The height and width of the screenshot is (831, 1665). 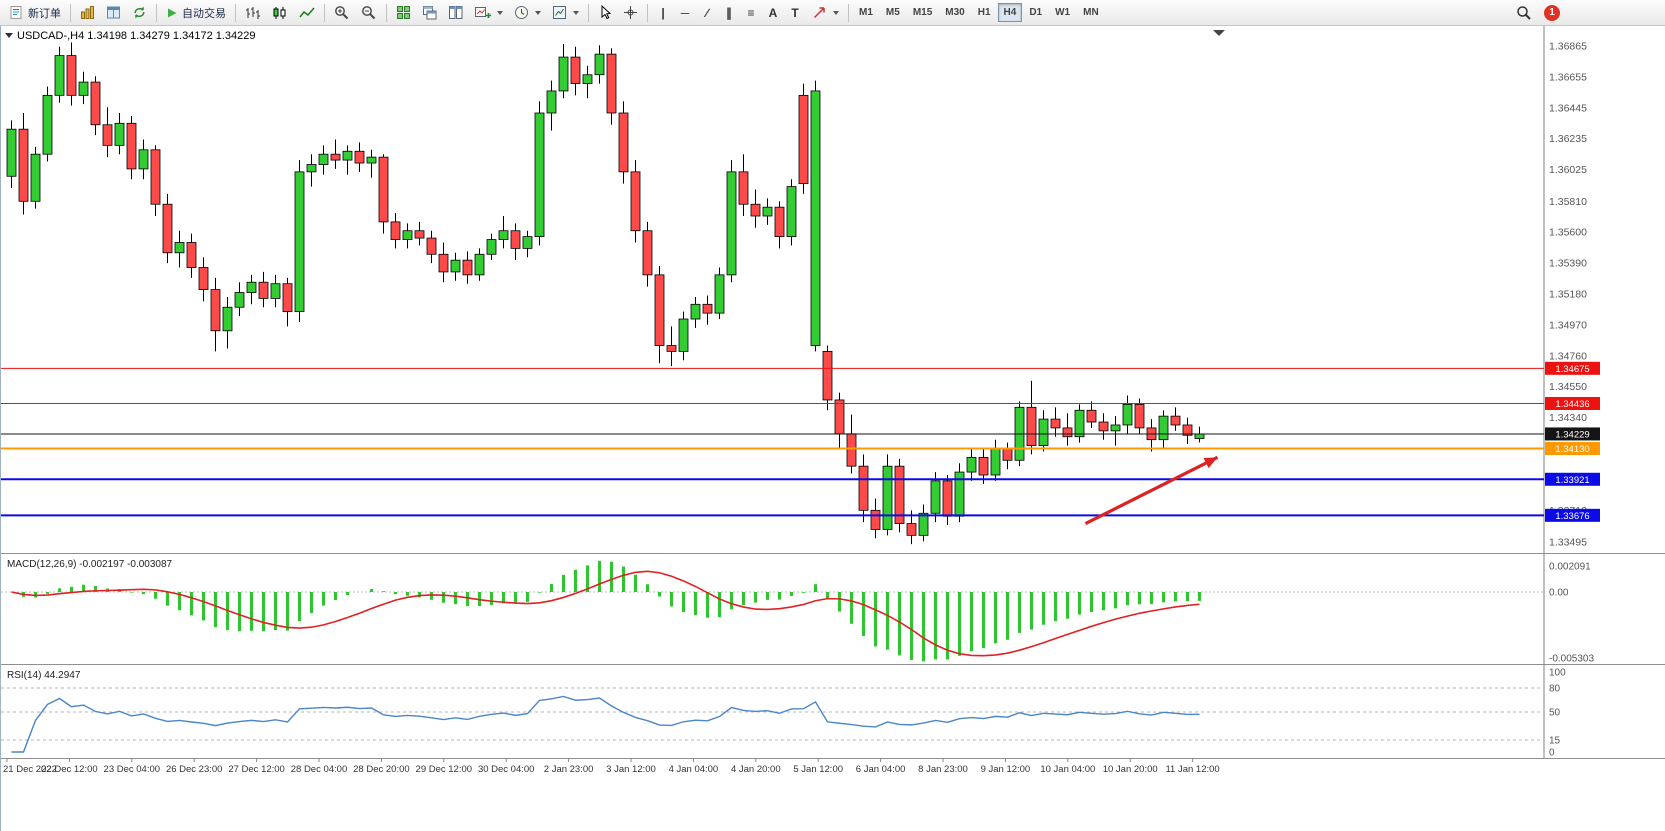 What do you see at coordinates (527, 12) in the screenshot?
I see `period-dropdown-button` at bounding box center [527, 12].